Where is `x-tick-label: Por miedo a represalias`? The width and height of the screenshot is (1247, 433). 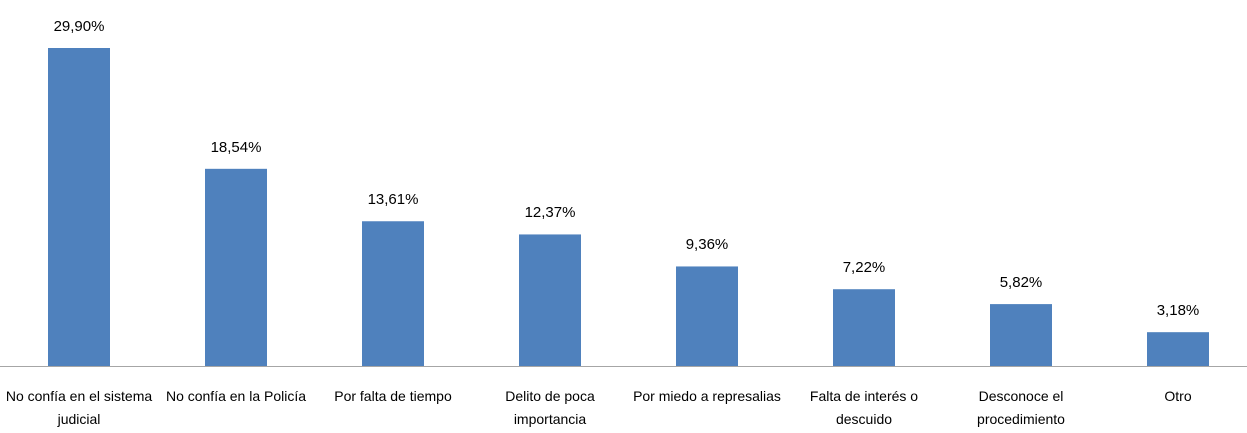
x-tick-label: Por miedo a represalias is located at coordinates (707, 396).